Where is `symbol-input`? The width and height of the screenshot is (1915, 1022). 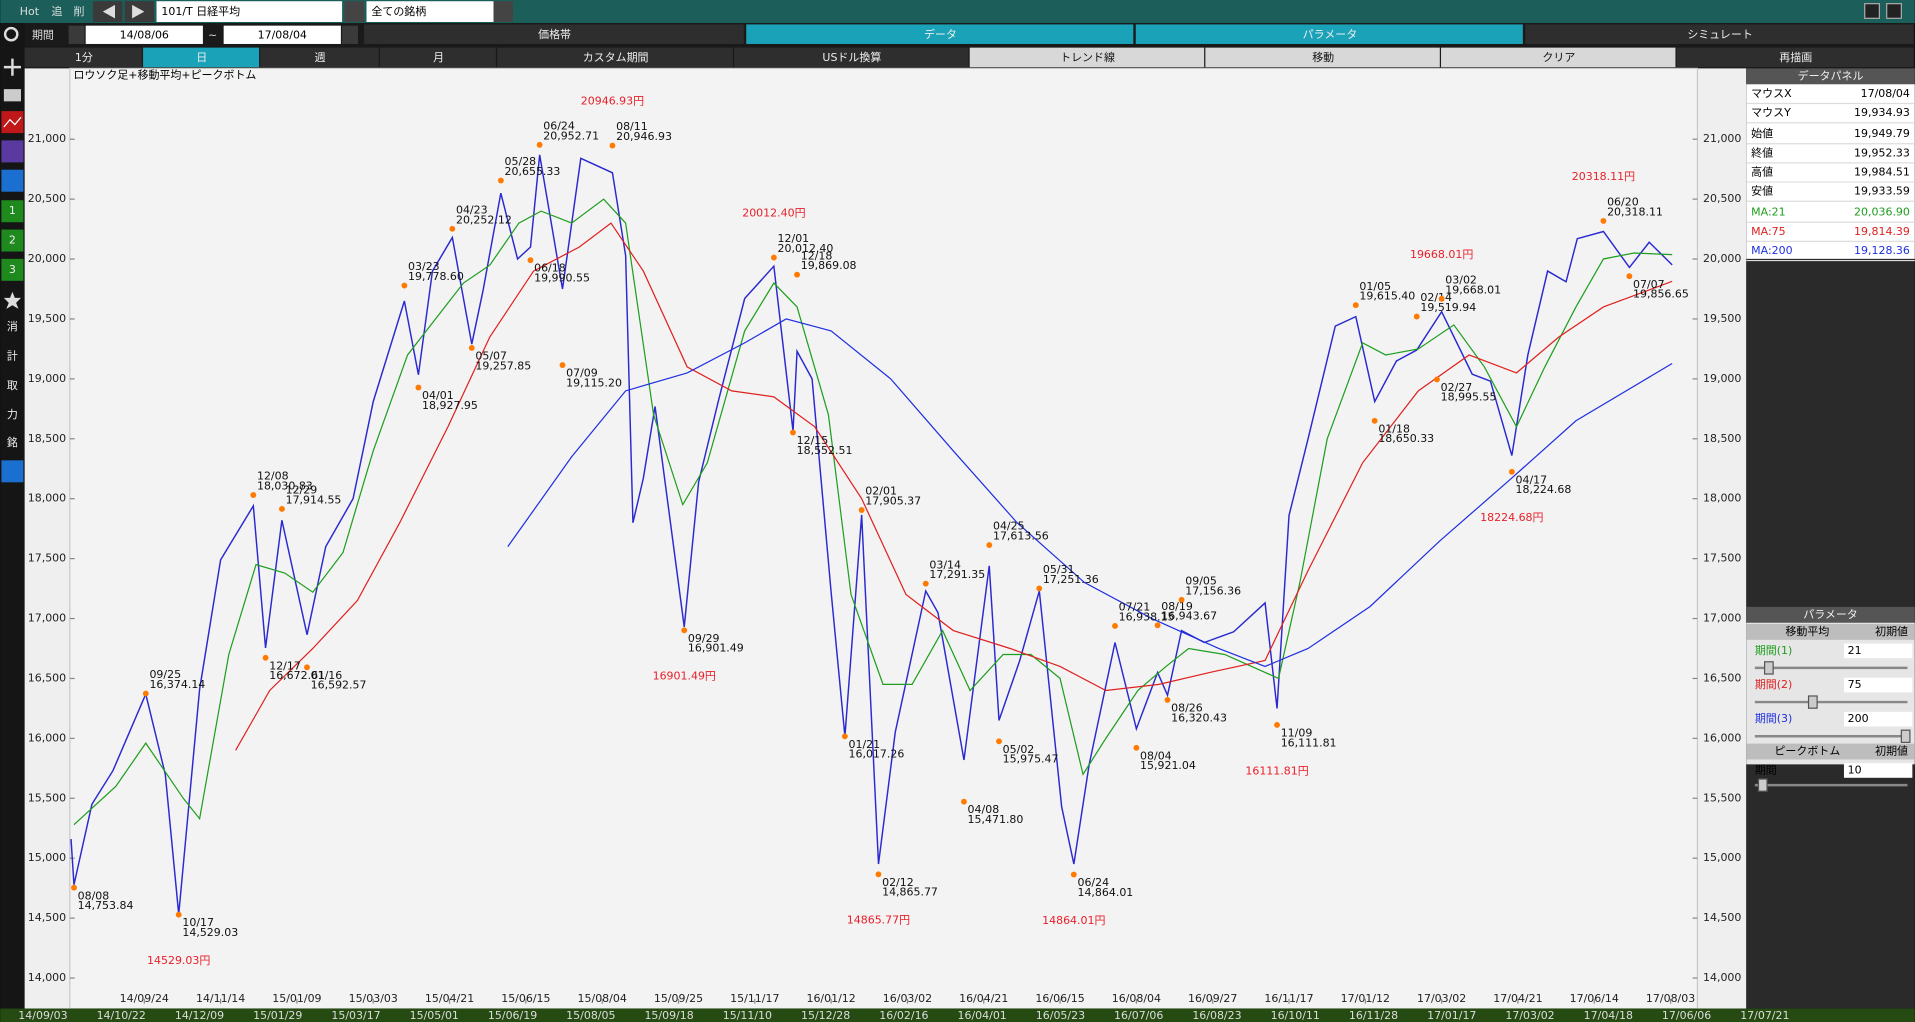 symbol-input is located at coordinates (249, 11).